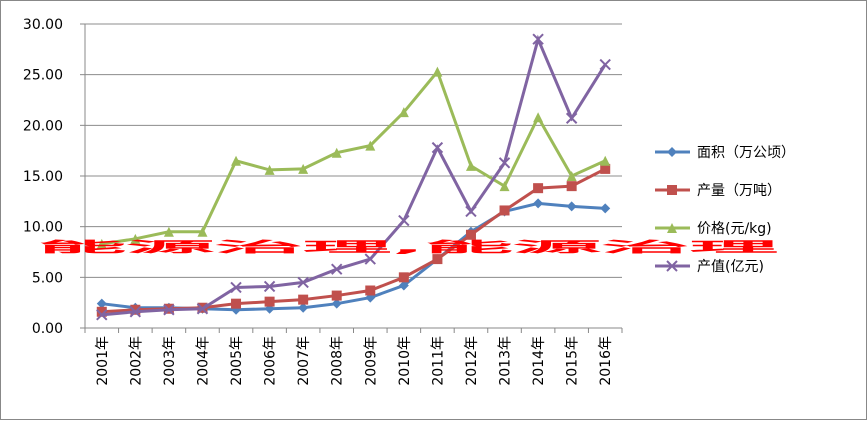 The image size is (867, 424). Describe the element at coordinates (734, 229) in the screenshot. I see `legend-label: 价格(元/kg)` at that location.